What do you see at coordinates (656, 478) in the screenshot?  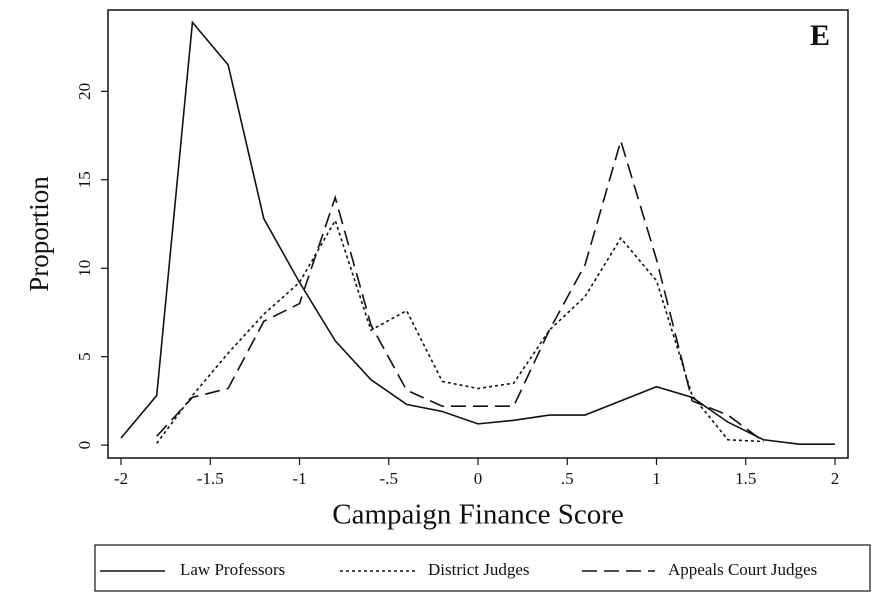 I see `x-tick-label: 1` at bounding box center [656, 478].